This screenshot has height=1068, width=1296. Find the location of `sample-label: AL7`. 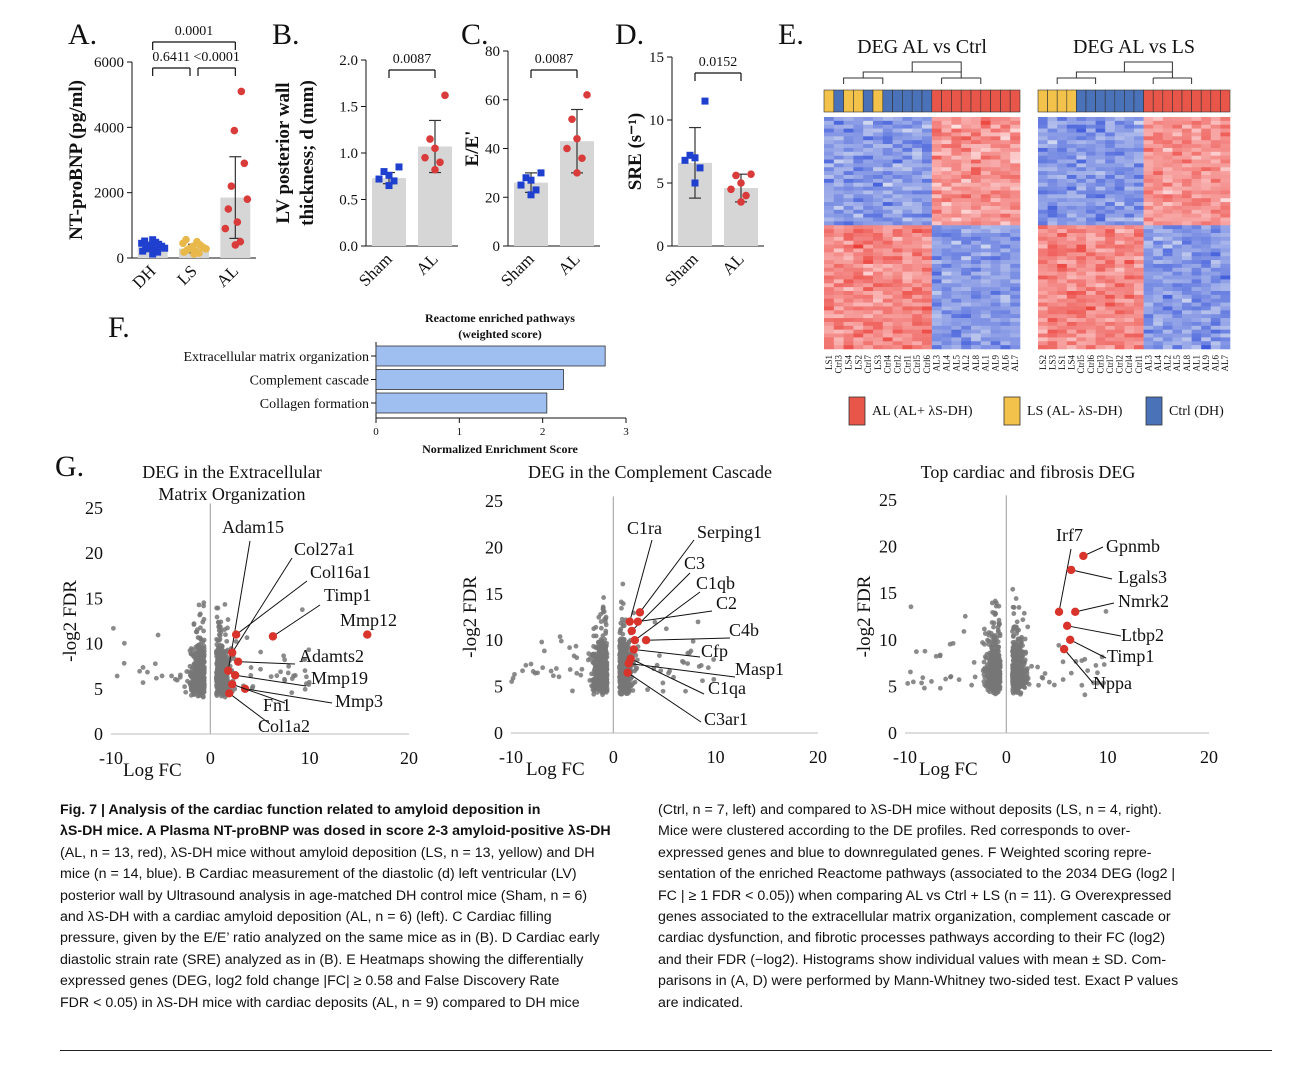

sample-label: AL7 is located at coordinates (1225, 363).